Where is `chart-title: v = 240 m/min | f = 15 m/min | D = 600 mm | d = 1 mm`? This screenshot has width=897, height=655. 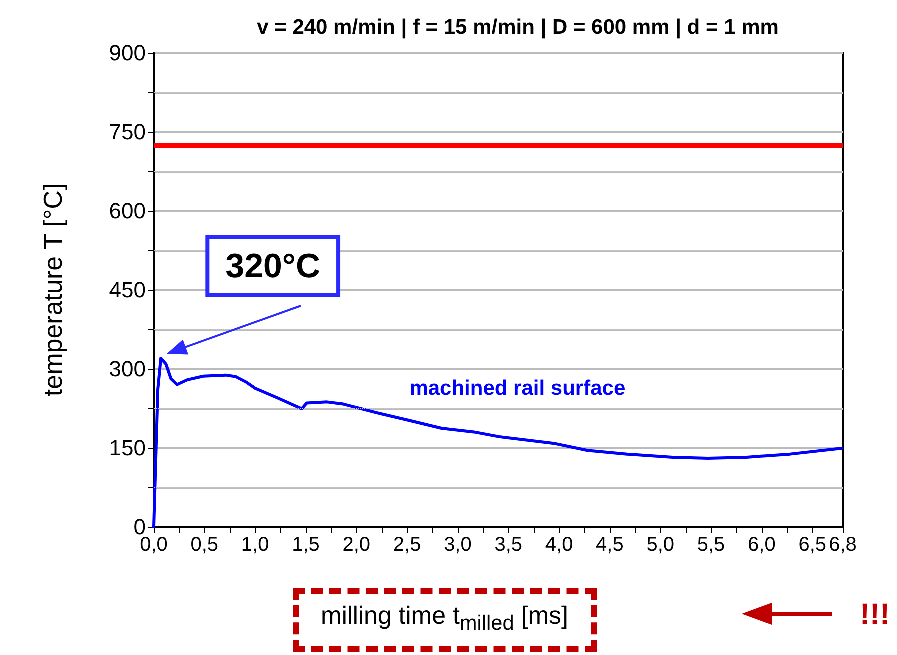
chart-title: v = 240 m/min | f = 15 m/min | D = 600 mm | d = 1 mm is located at coordinates (518, 27).